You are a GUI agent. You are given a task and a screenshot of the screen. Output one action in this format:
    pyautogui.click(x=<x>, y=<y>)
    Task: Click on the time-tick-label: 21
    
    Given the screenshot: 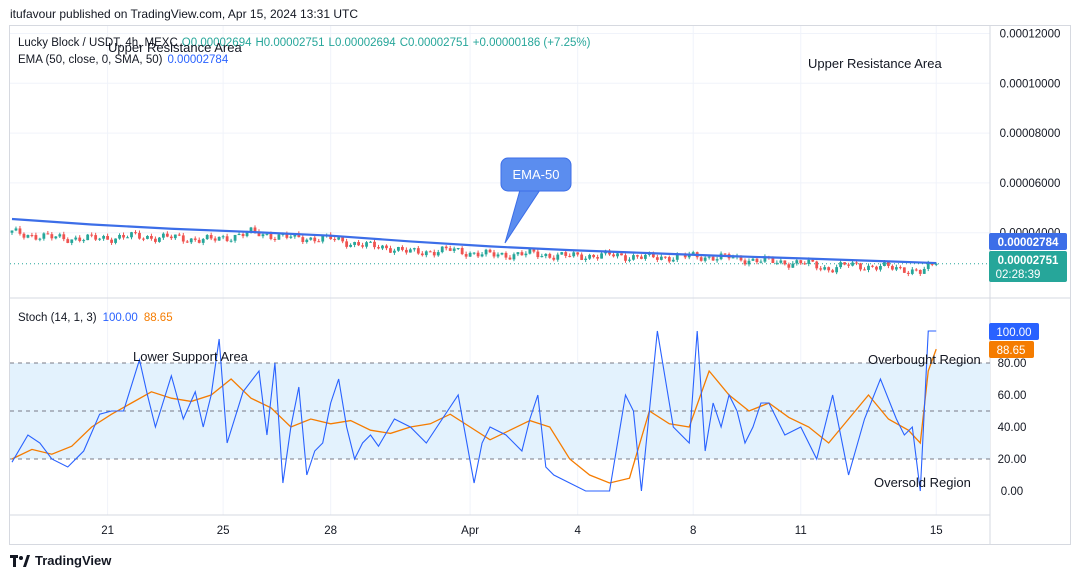 What is the action you would take?
    pyautogui.click(x=107, y=531)
    